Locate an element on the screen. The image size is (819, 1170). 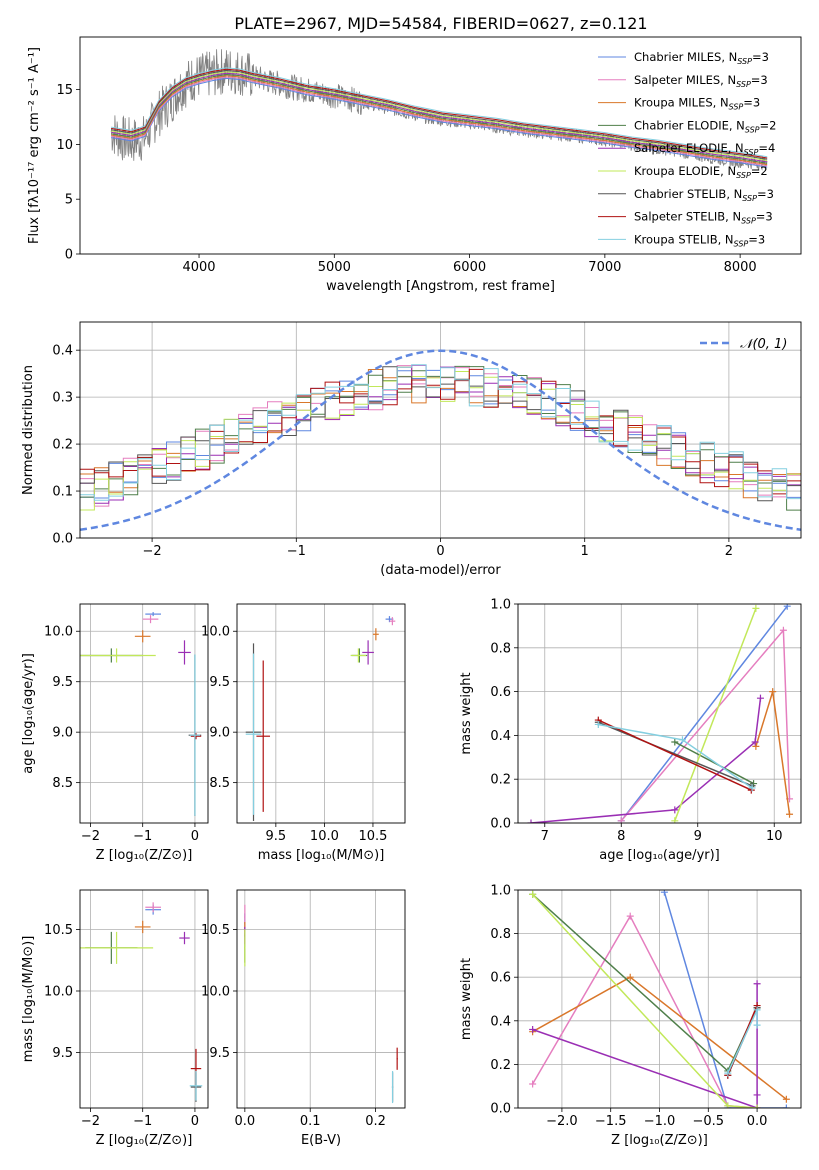
x-tick-label: 0 is located at coordinates (440, 551).